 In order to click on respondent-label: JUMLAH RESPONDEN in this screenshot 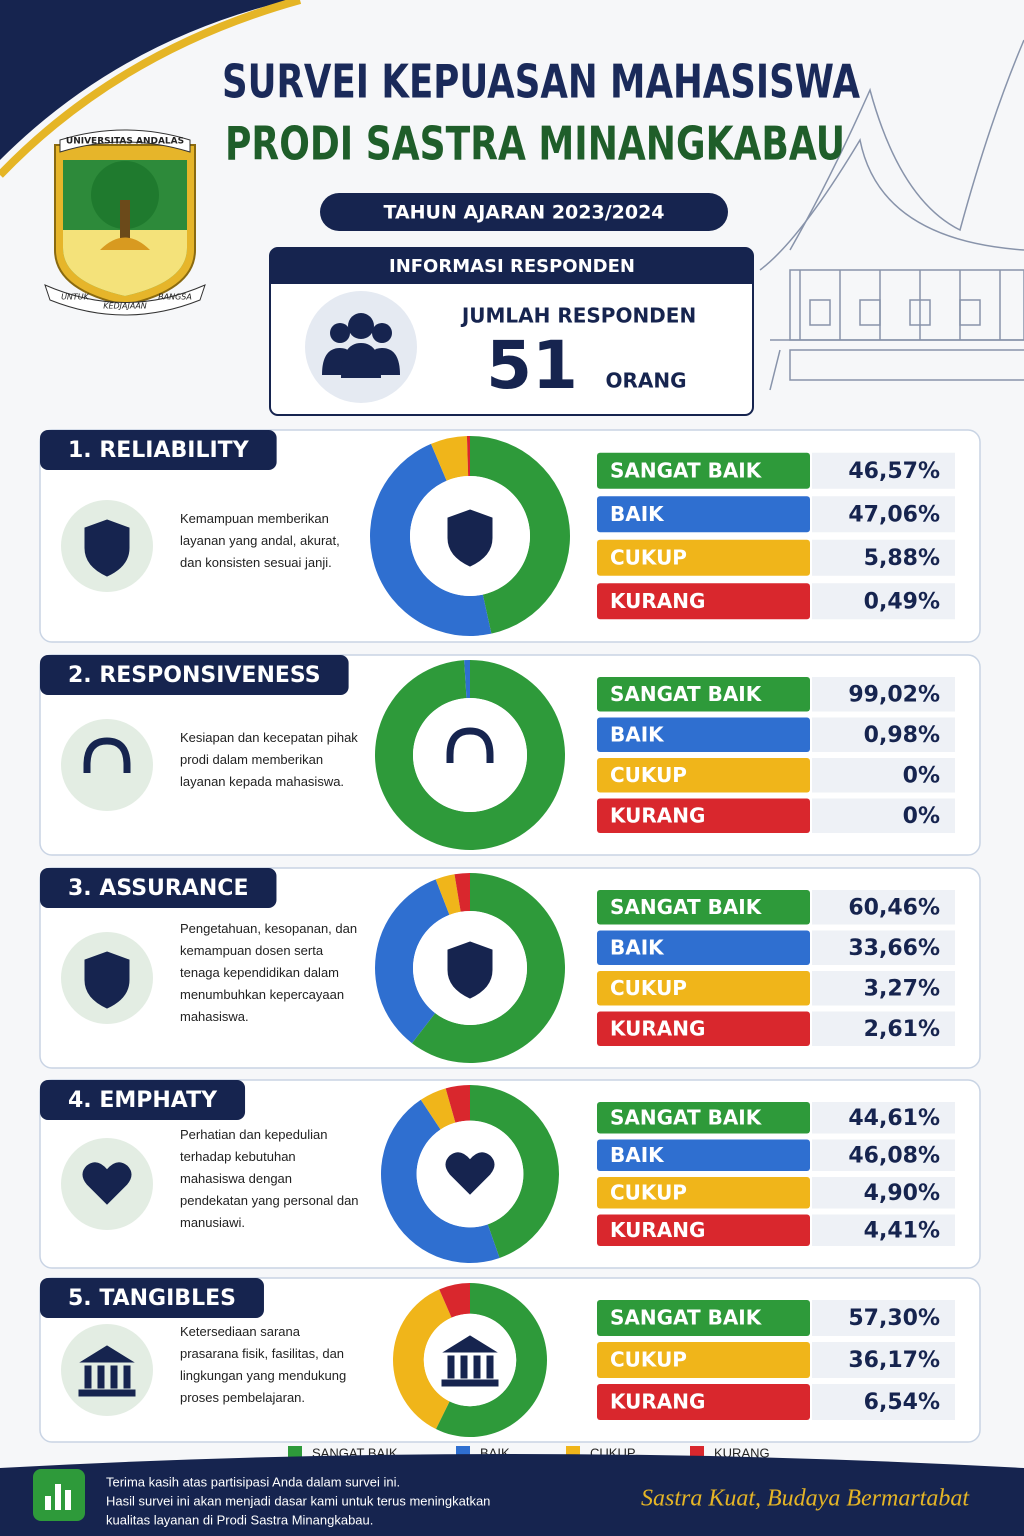, I will do `click(578, 316)`.